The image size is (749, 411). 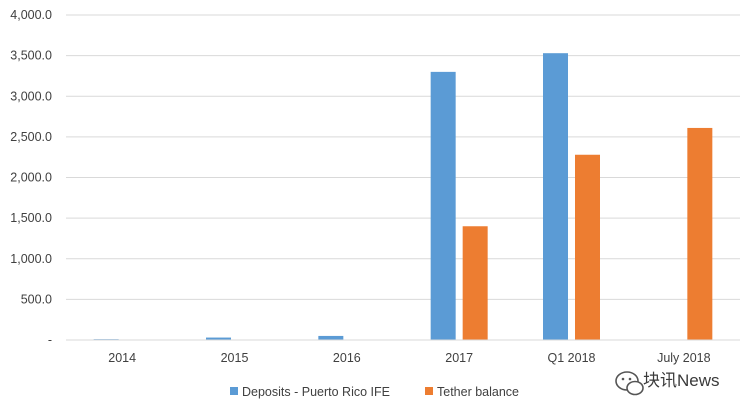 I want to click on y-tick-label: 4,000.0, so click(x=31, y=15).